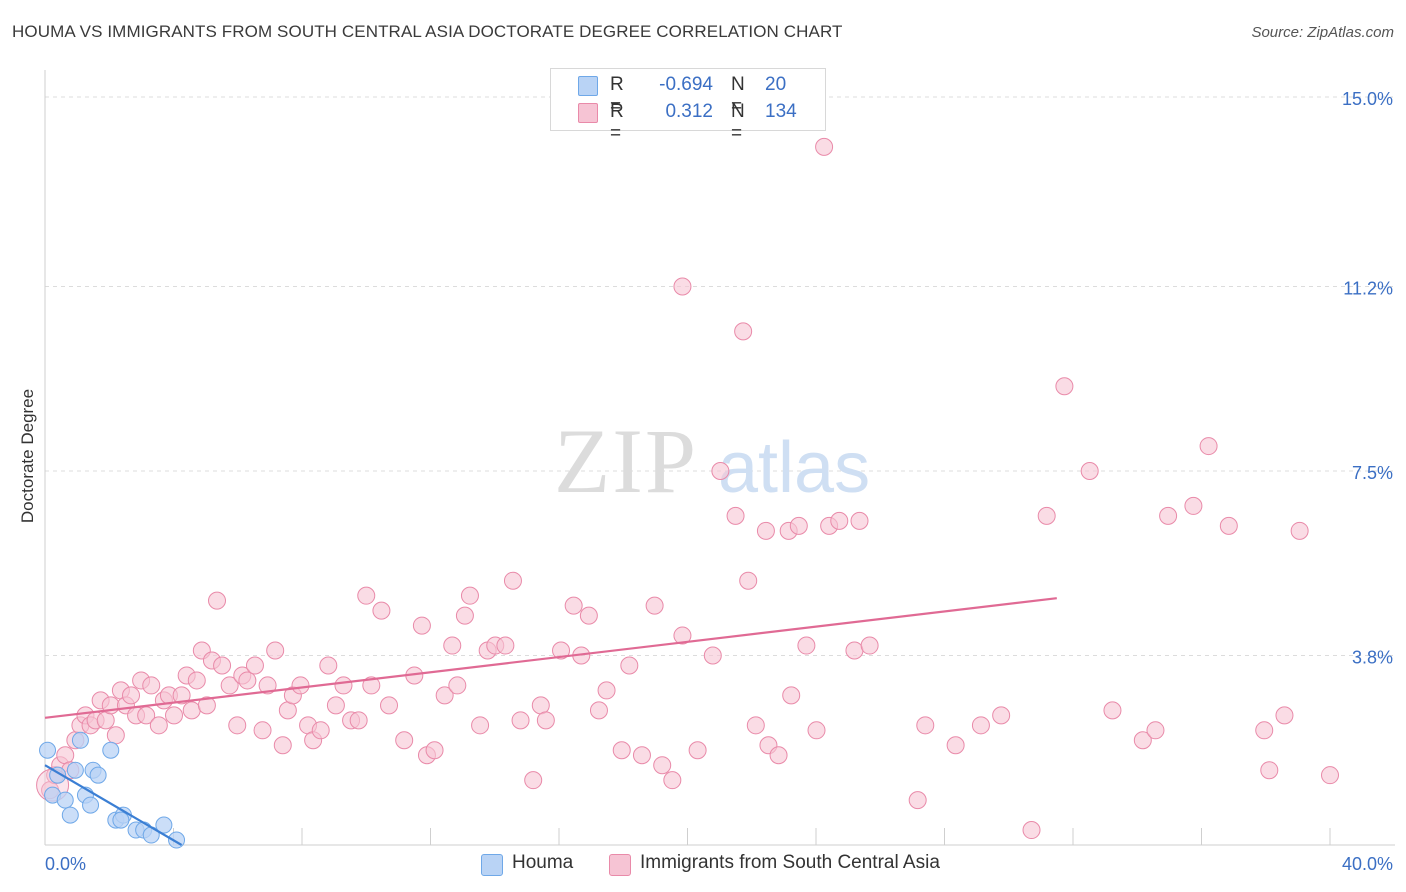 Image resolution: width=1406 pixels, height=892 pixels. What do you see at coordinates (686, 84) in the screenshot?
I see `r-value: -0.694` at bounding box center [686, 84].